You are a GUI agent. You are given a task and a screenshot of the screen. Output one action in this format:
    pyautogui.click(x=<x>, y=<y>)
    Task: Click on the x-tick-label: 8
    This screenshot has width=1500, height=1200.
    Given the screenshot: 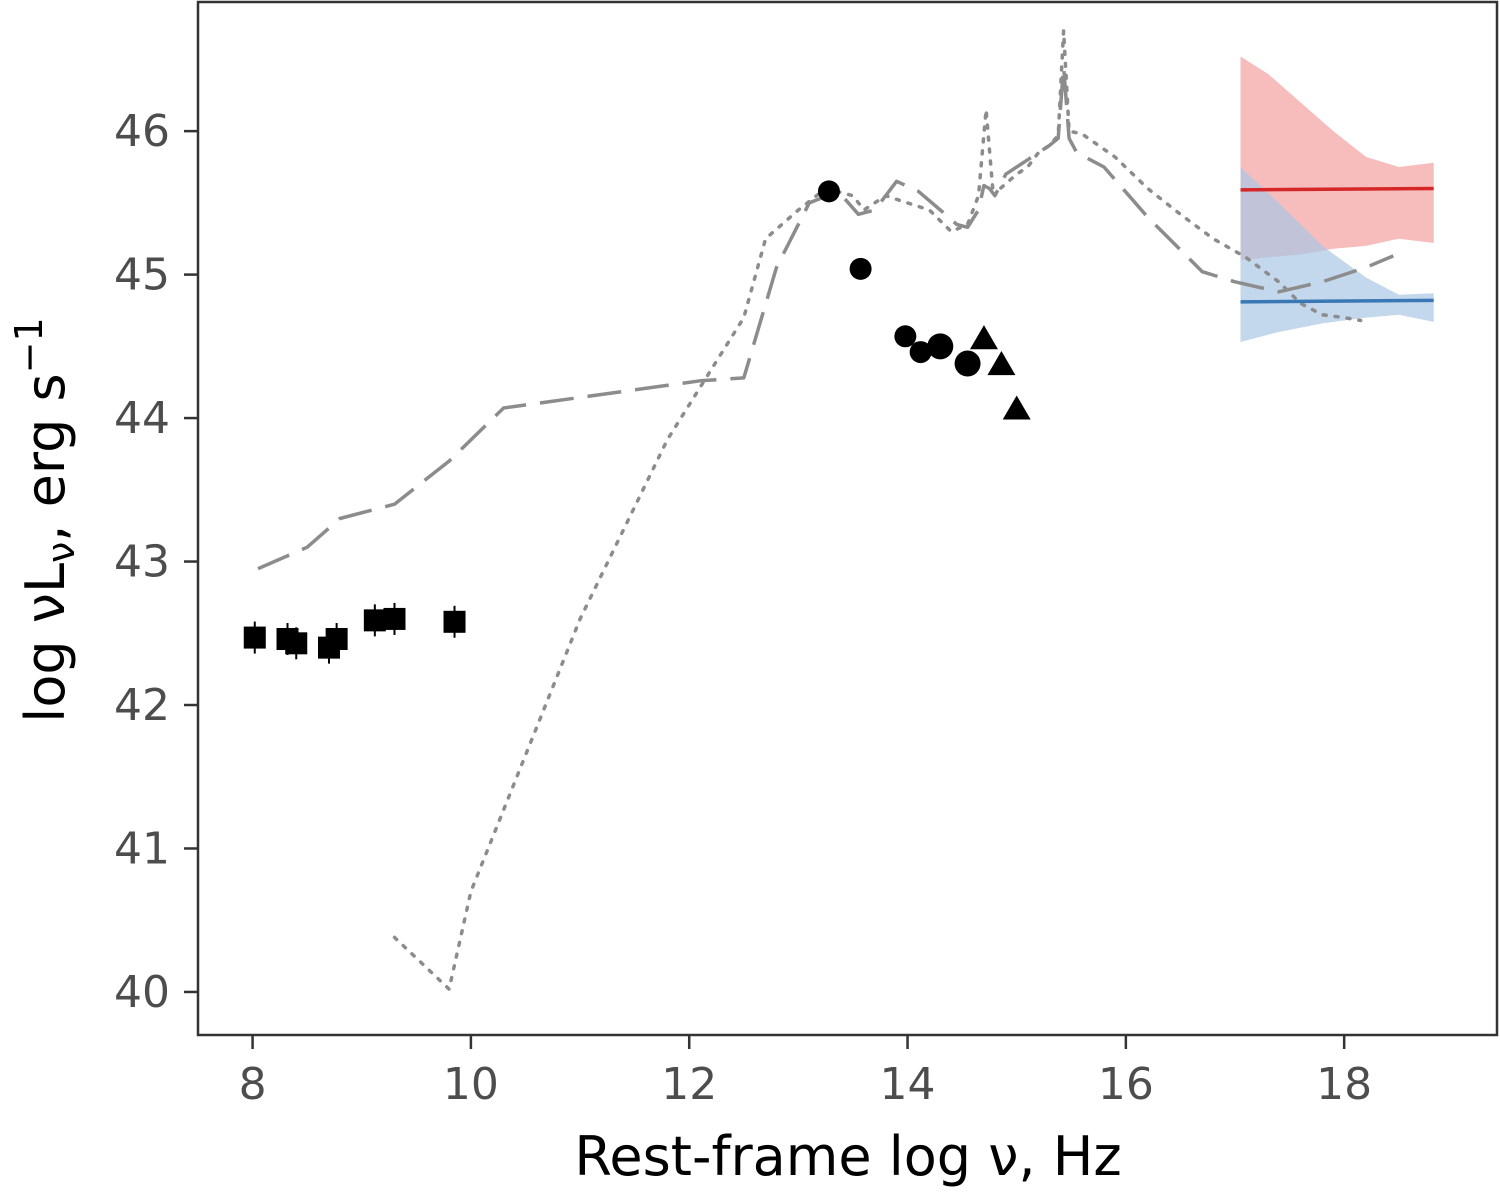 What is the action you would take?
    pyautogui.click(x=253, y=1084)
    